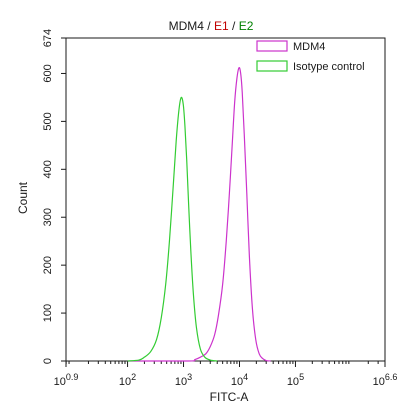 The image size is (406, 407). Describe the element at coordinates (54, 196) in the screenshot. I see `y-axis-ticks: 0 100 200 300 400 500 600 674` at that location.